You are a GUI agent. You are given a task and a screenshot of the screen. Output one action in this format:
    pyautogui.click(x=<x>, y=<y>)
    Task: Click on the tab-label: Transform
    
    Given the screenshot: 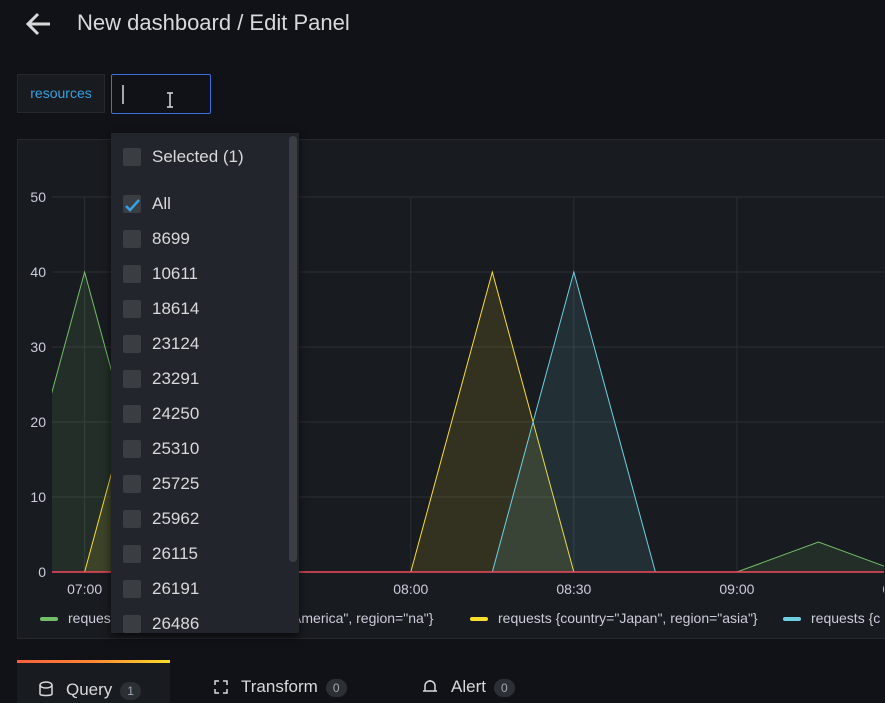 What is the action you would take?
    pyautogui.click(x=279, y=686)
    